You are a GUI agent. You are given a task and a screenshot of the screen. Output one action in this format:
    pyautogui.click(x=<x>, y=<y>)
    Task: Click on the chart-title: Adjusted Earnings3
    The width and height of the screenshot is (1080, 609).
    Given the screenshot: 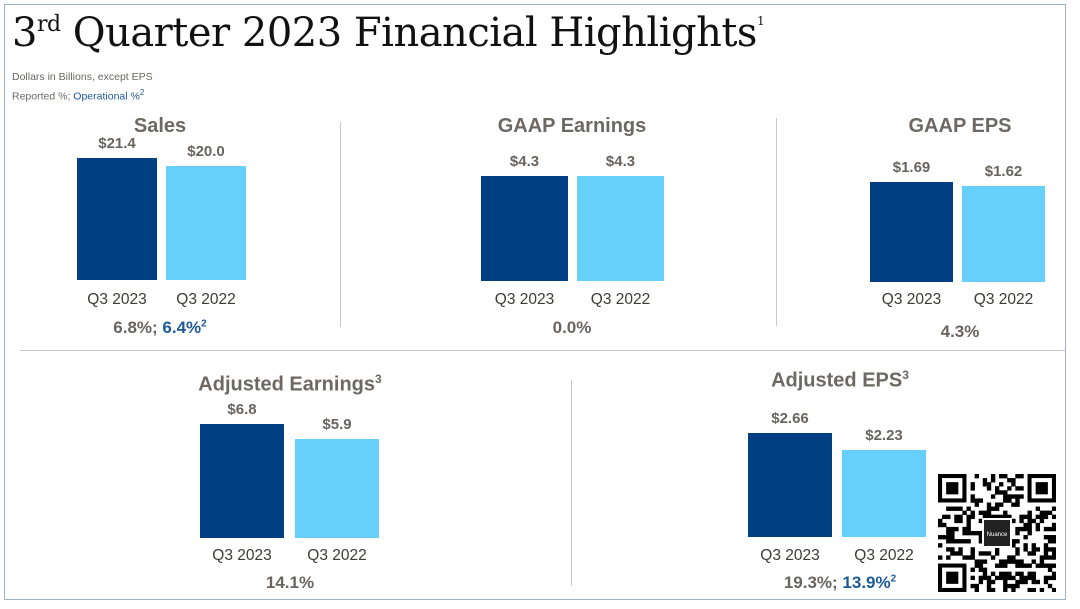 What is the action you would take?
    pyautogui.click(x=290, y=384)
    